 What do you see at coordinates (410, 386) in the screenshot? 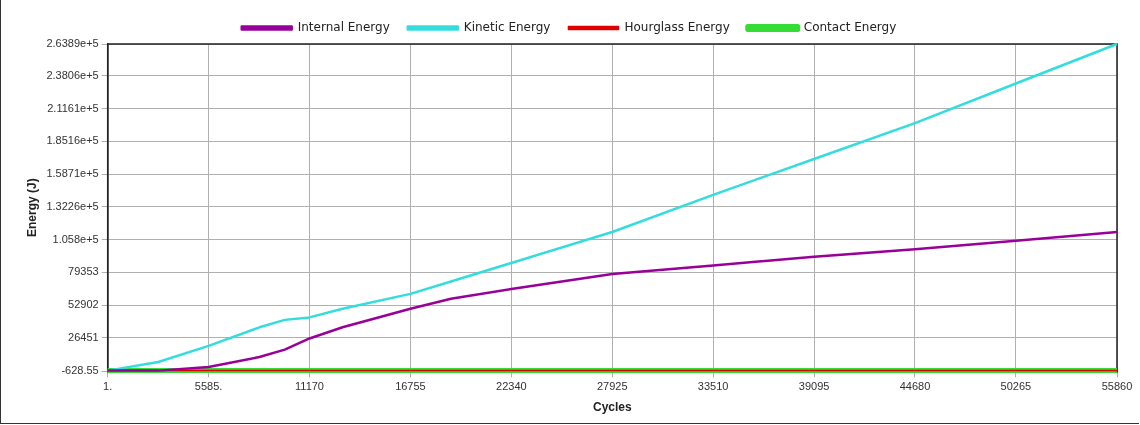
I see `x-tick-label: 16755` at bounding box center [410, 386].